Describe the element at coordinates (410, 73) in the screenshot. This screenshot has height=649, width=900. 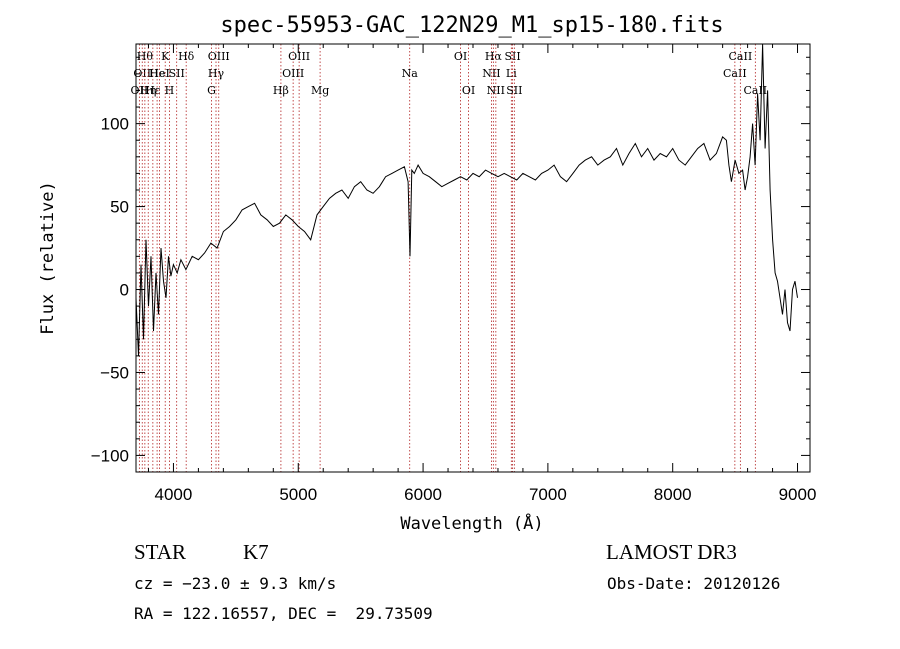
I see `spectral-line-label-18: Na` at that location.